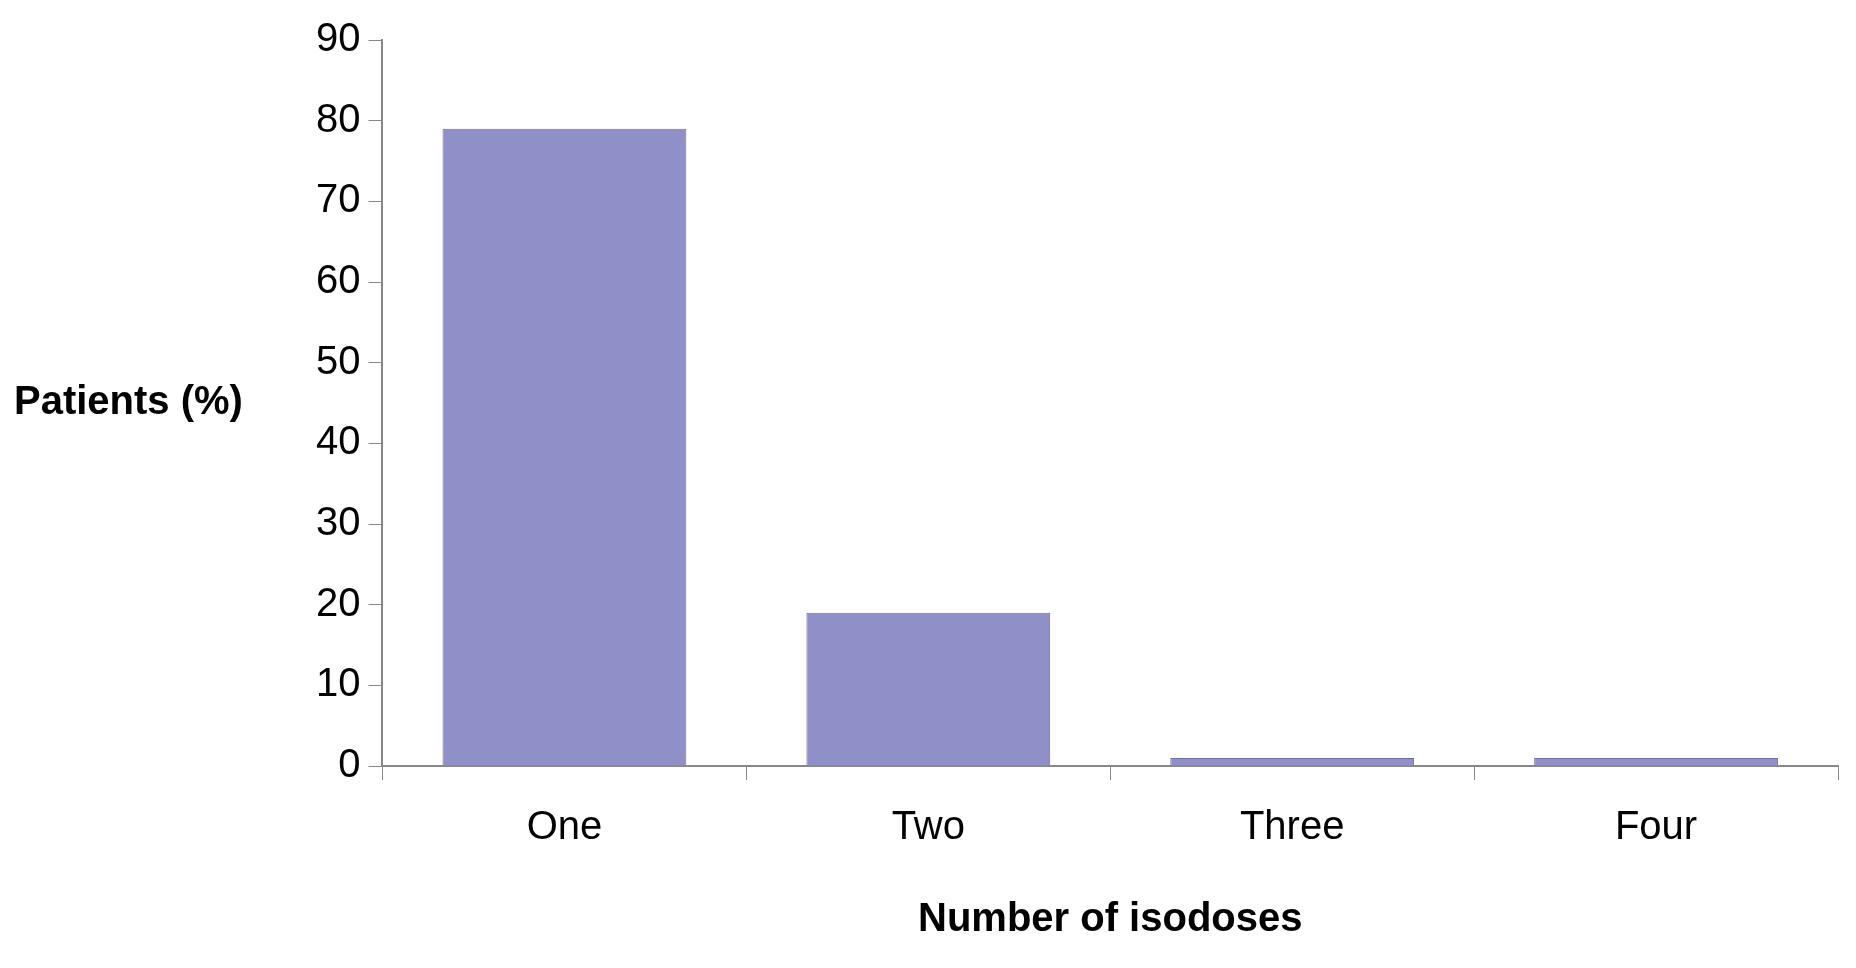 This screenshot has width=1856, height=968. Describe the element at coordinates (338, 440) in the screenshot. I see `y-tick-label: 40` at that location.